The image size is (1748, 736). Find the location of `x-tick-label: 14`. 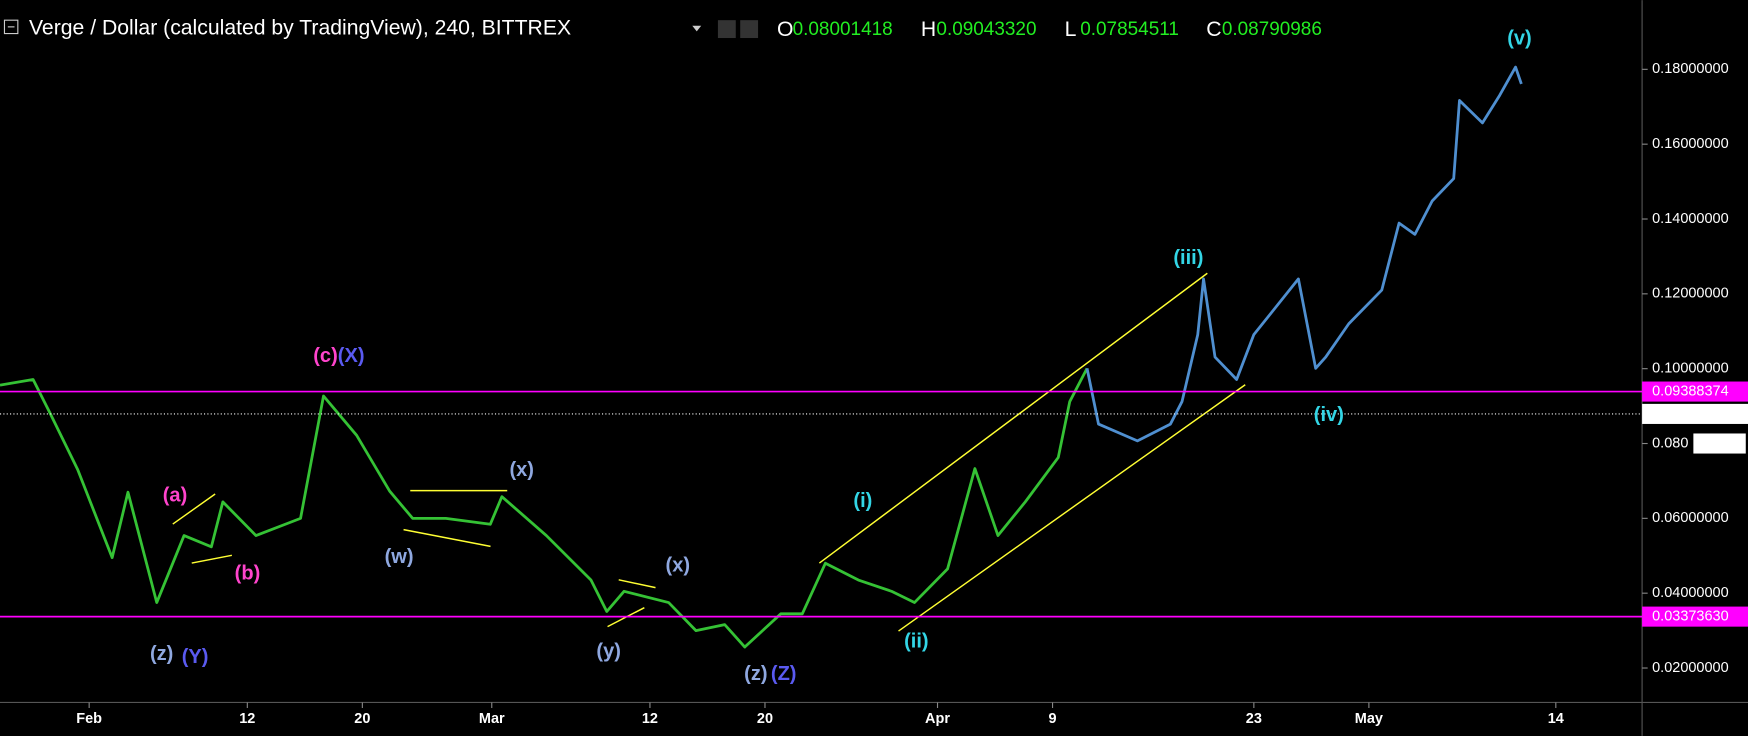

x-tick-label: 14 is located at coordinates (1556, 719).